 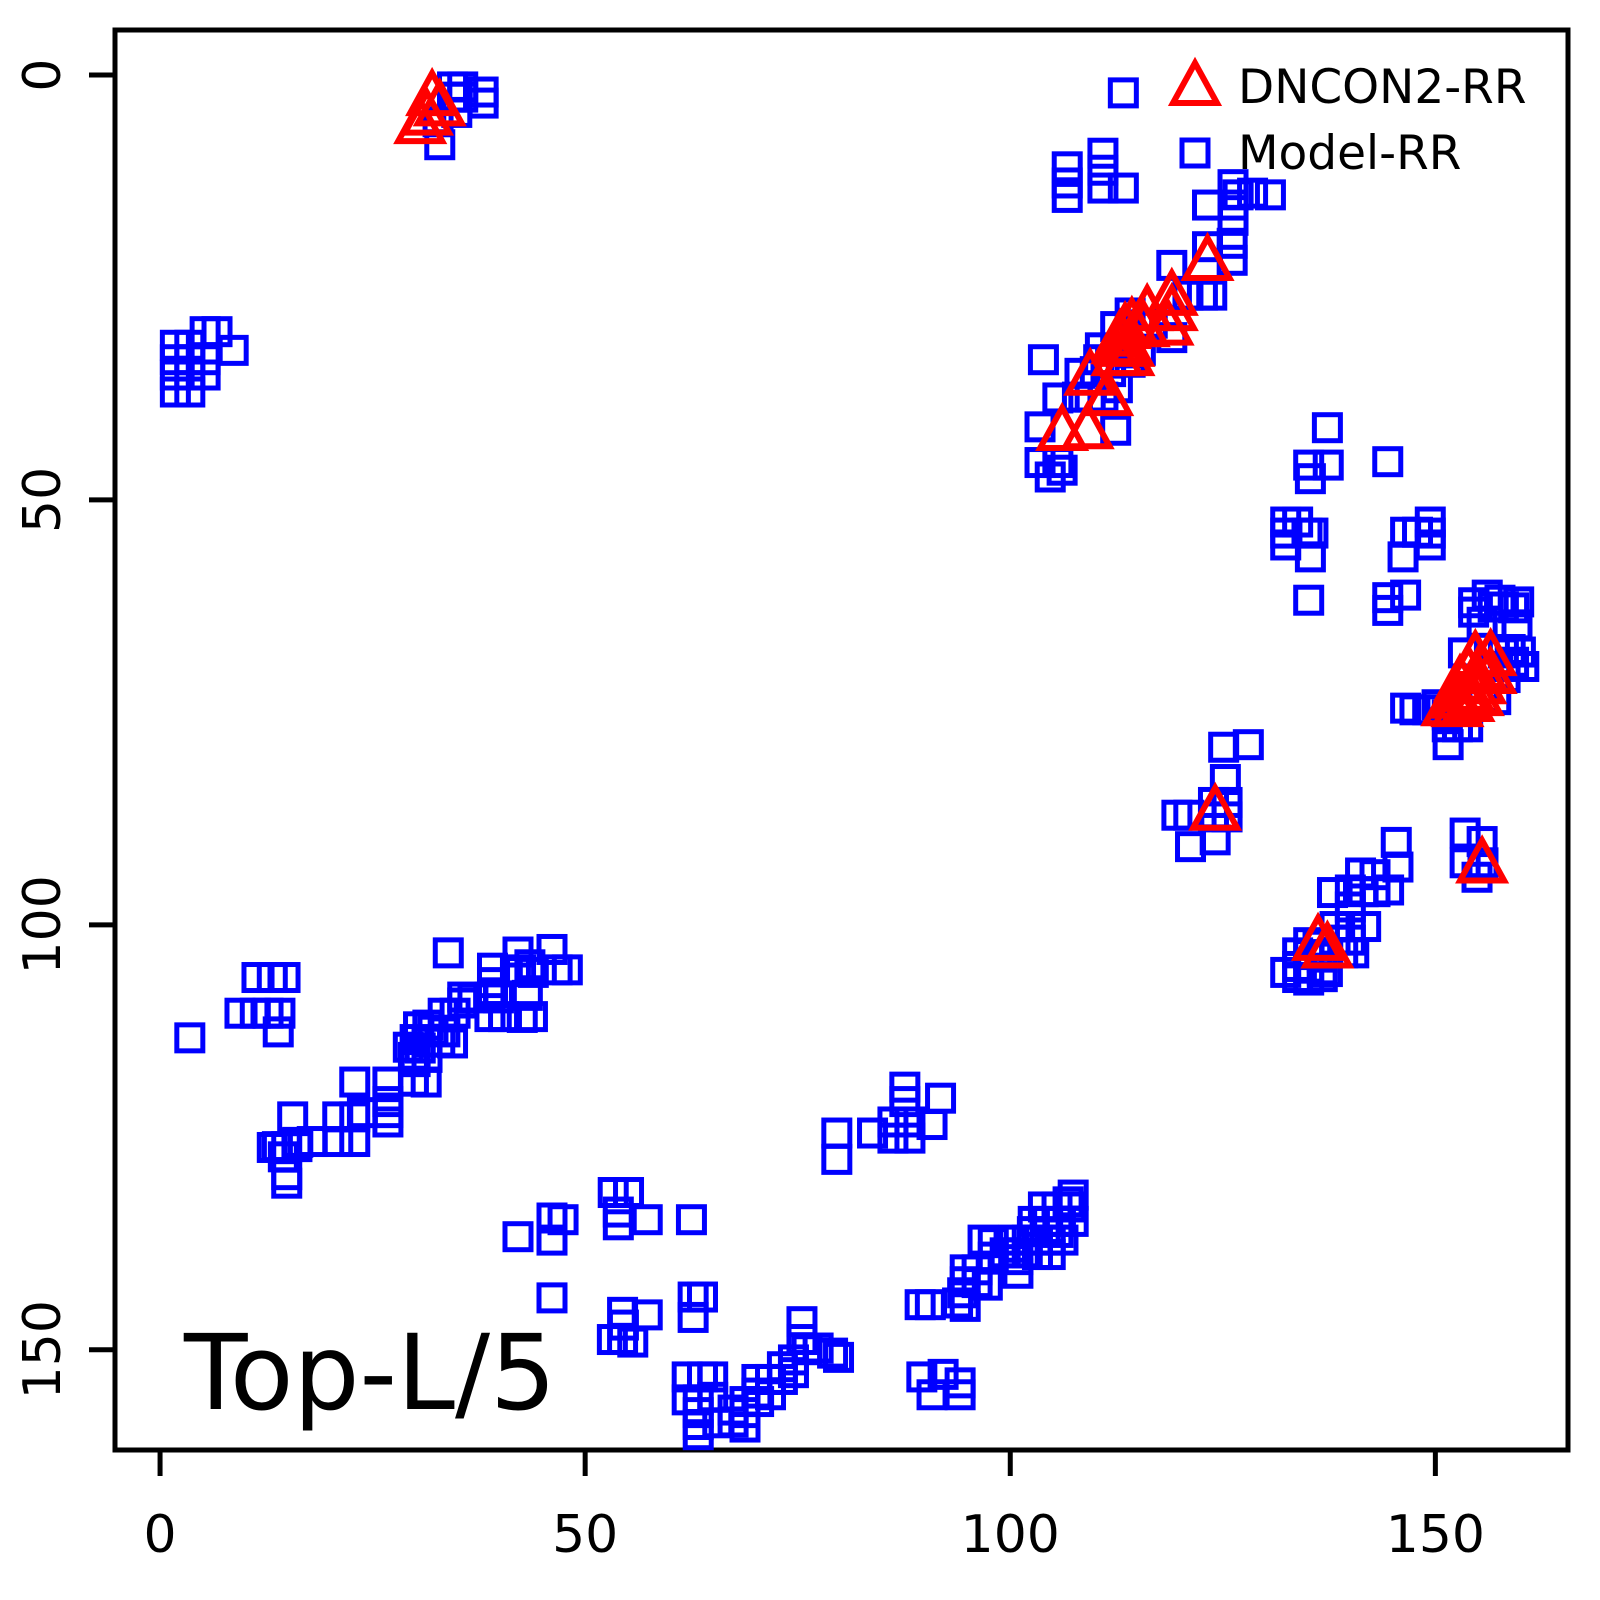 What do you see at coordinates (43, 500) in the screenshot?
I see `y-tick-label: 50` at bounding box center [43, 500].